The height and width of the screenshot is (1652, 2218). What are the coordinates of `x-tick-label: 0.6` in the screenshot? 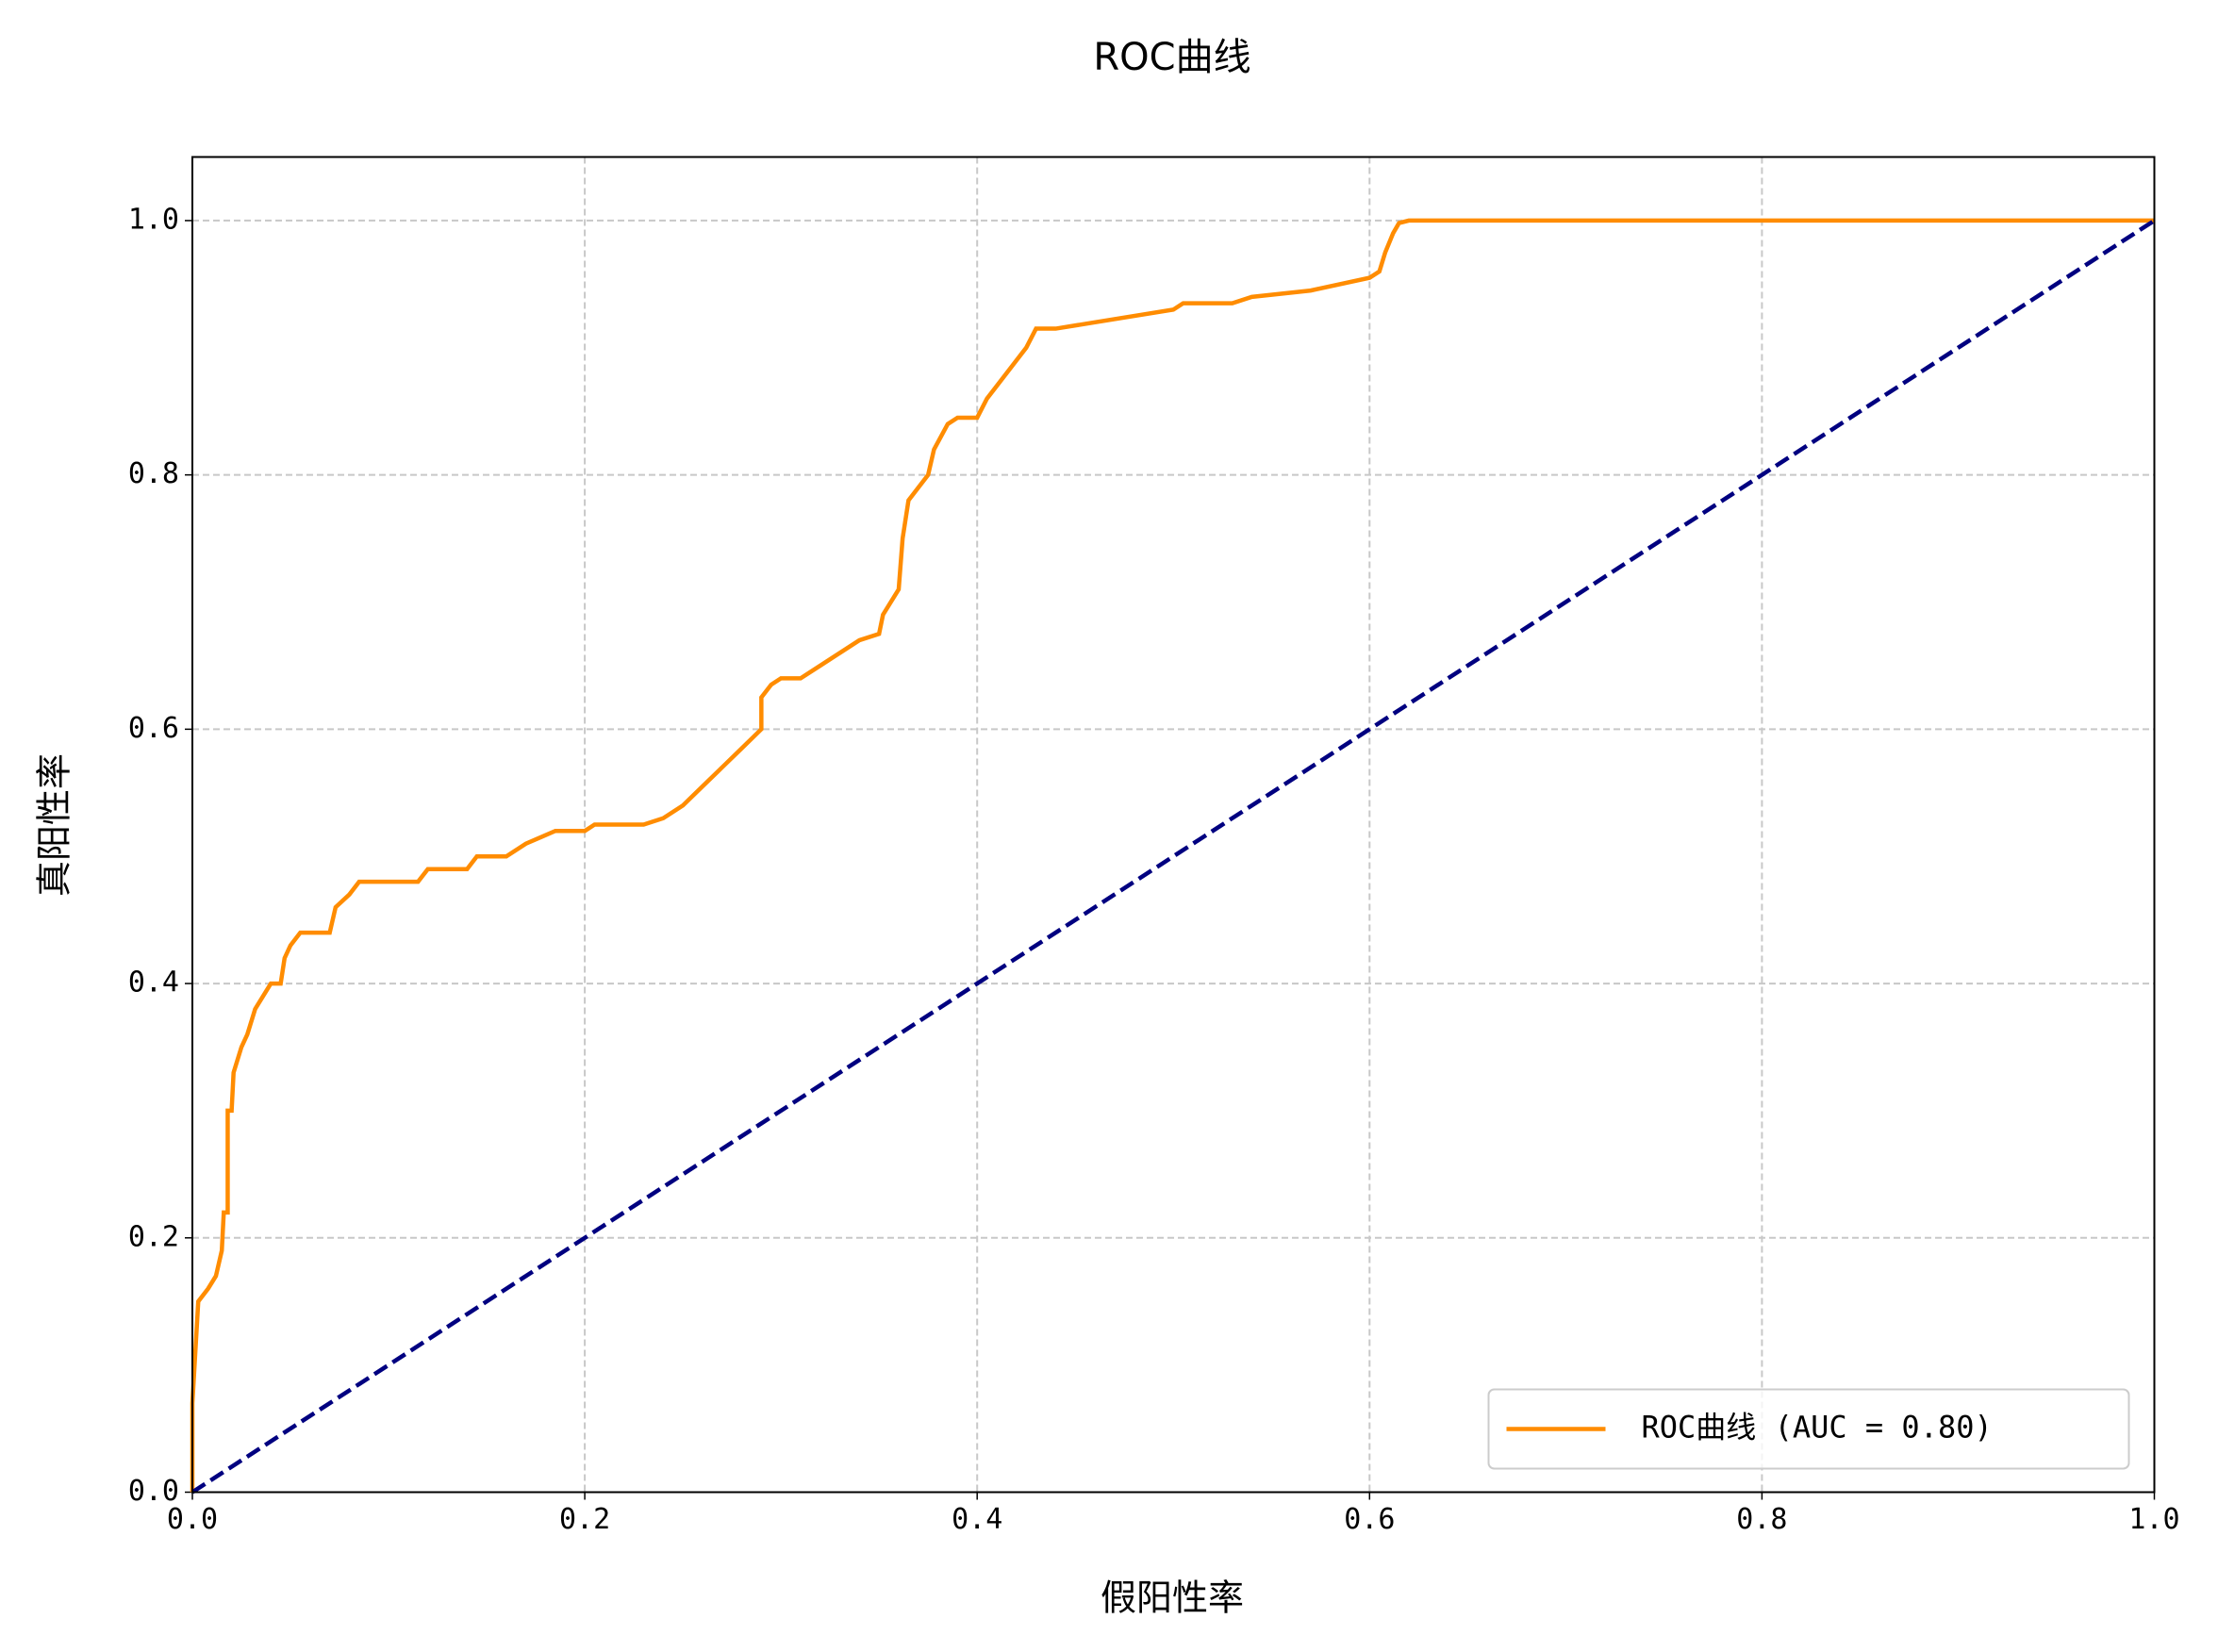 It's located at (1369, 1519).